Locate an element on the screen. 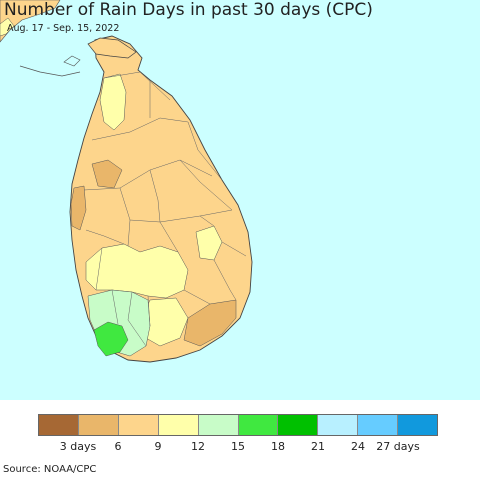 Image resolution: width=480 pixels, height=480 pixels. legend-tick-label: 3 days is located at coordinates (78, 446).